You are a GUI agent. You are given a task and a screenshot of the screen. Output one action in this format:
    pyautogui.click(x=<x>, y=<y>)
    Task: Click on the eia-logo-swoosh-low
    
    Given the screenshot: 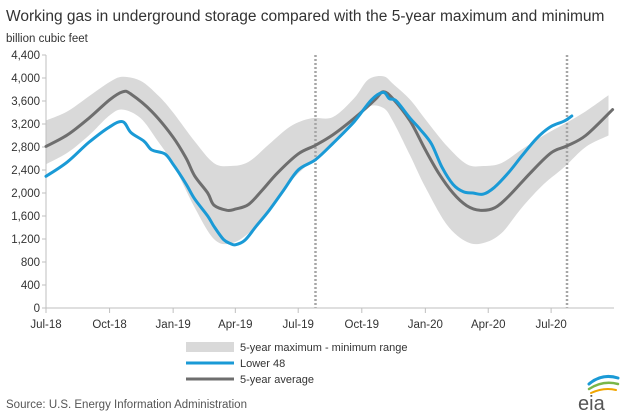 What is the action you would take?
    pyautogui.click(x=603, y=391)
    